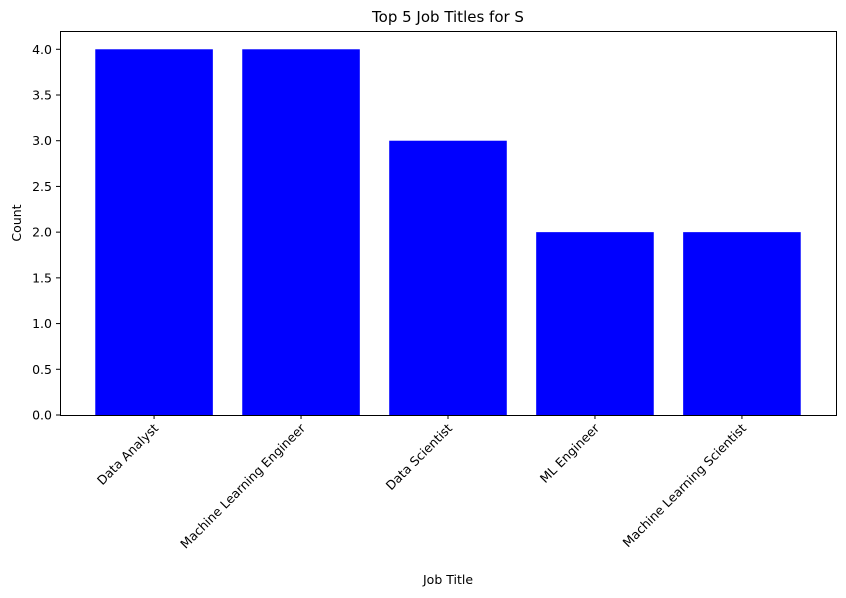 The width and height of the screenshot is (846, 598). What do you see at coordinates (16, 222) in the screenshot?
I see `y-axis-label: Count` at bounding box center [16, 222].